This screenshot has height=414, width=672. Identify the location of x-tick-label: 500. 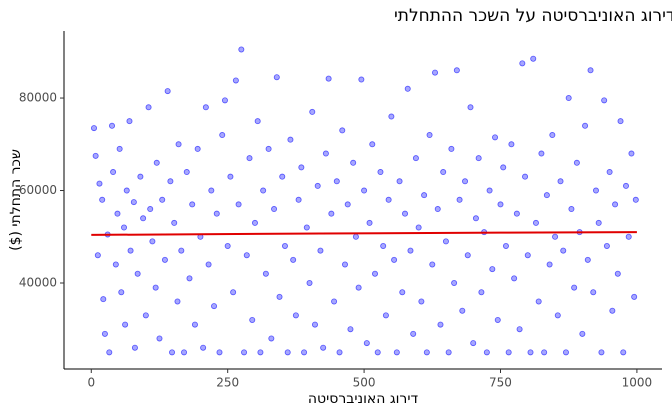
(364, 383).